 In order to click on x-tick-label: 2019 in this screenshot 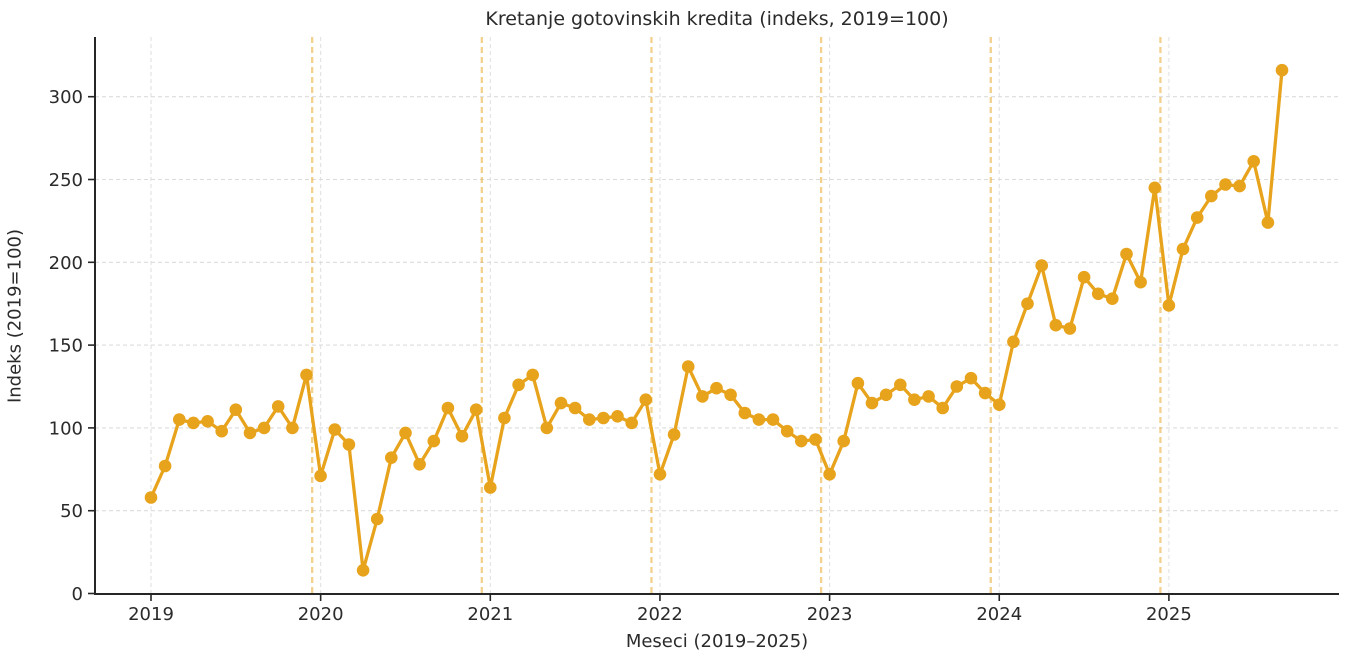, I will do `click(151, 614)`.